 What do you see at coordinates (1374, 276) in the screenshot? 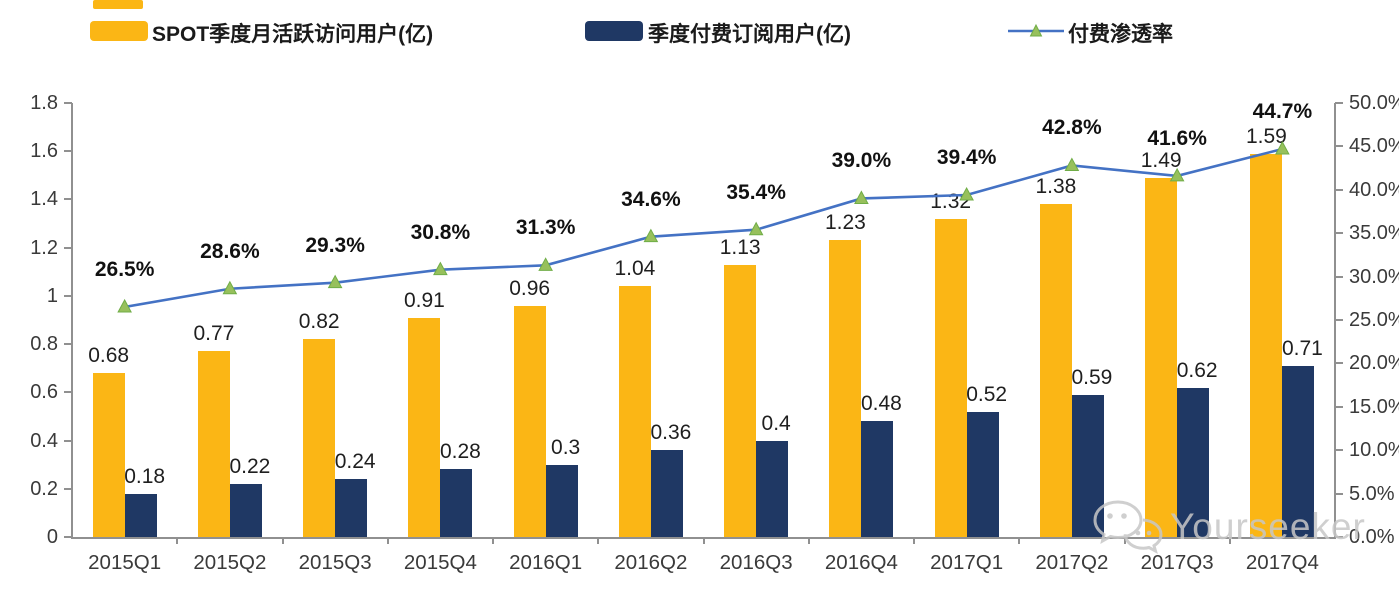
I see `y-tick-label-right: 30.0%` at bounding box center [1374, 276].